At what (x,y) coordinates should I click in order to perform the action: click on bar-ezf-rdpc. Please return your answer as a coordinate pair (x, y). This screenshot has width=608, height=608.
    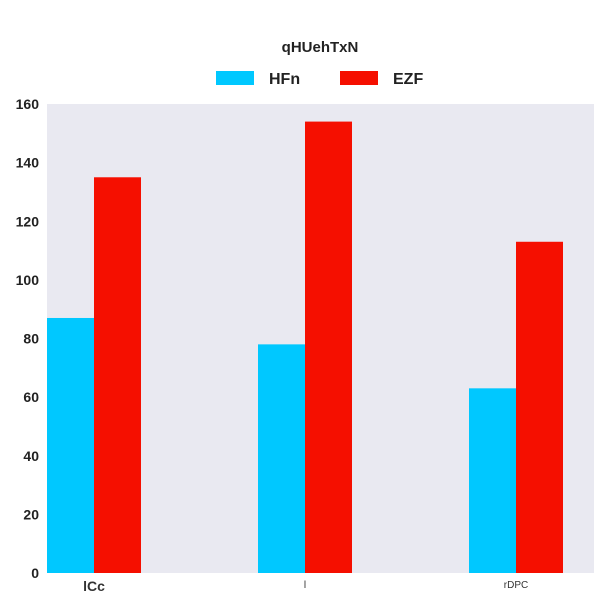
    Looking at the image, I should click on (539, 407).